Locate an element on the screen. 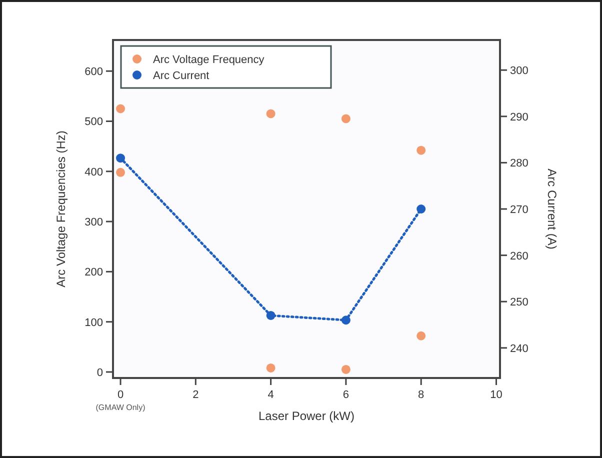 The image size is (602, 458). y-tick-label: 600 is located at coordinates (93, 72).